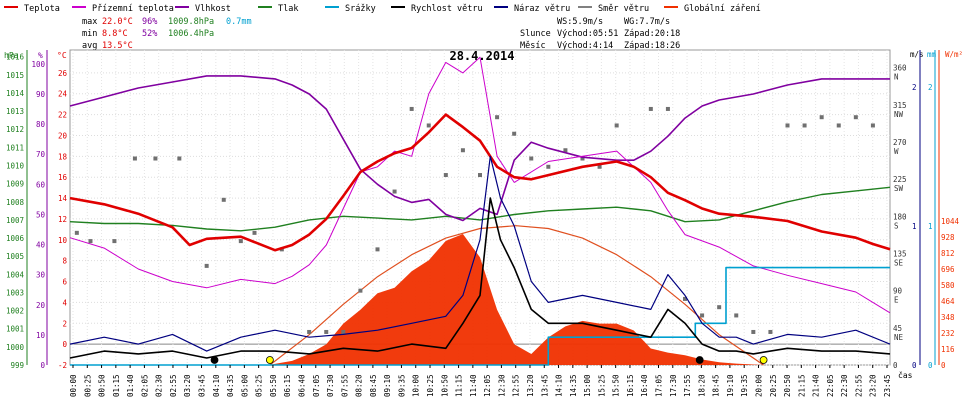  What do you see at coordinates (287, 385) in the screenshot?
I see `x-tick-label: 06:15` at bounding box center [287, 385].